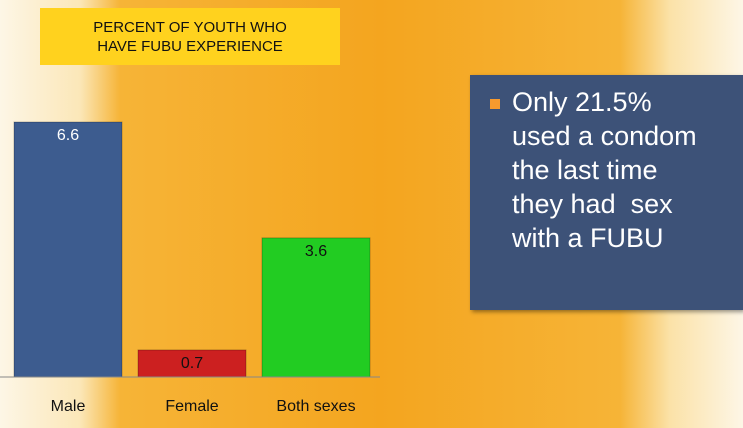 This screenshot has height=428, width=743. Describe the element at coordinates (495, 104) in the screenshot. I see `bullet` at that location.